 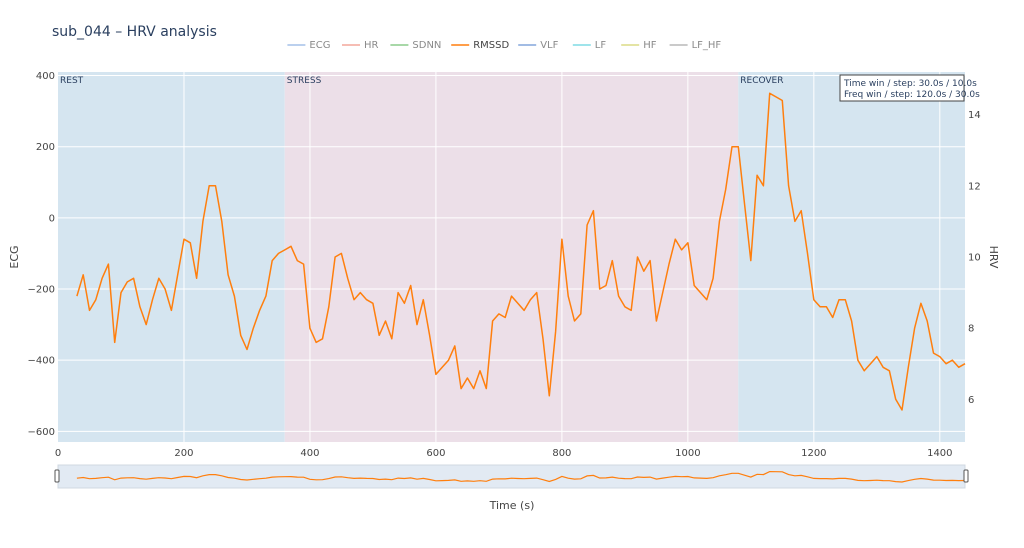 I want to click on y-left-axis-ticks: 400 200 0 −200 −400 −600, so click(x=41, y=254).